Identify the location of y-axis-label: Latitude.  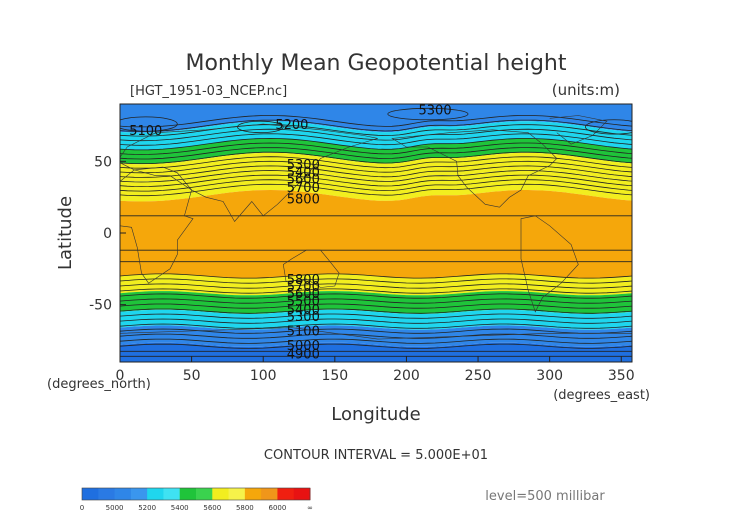
(65, 233).